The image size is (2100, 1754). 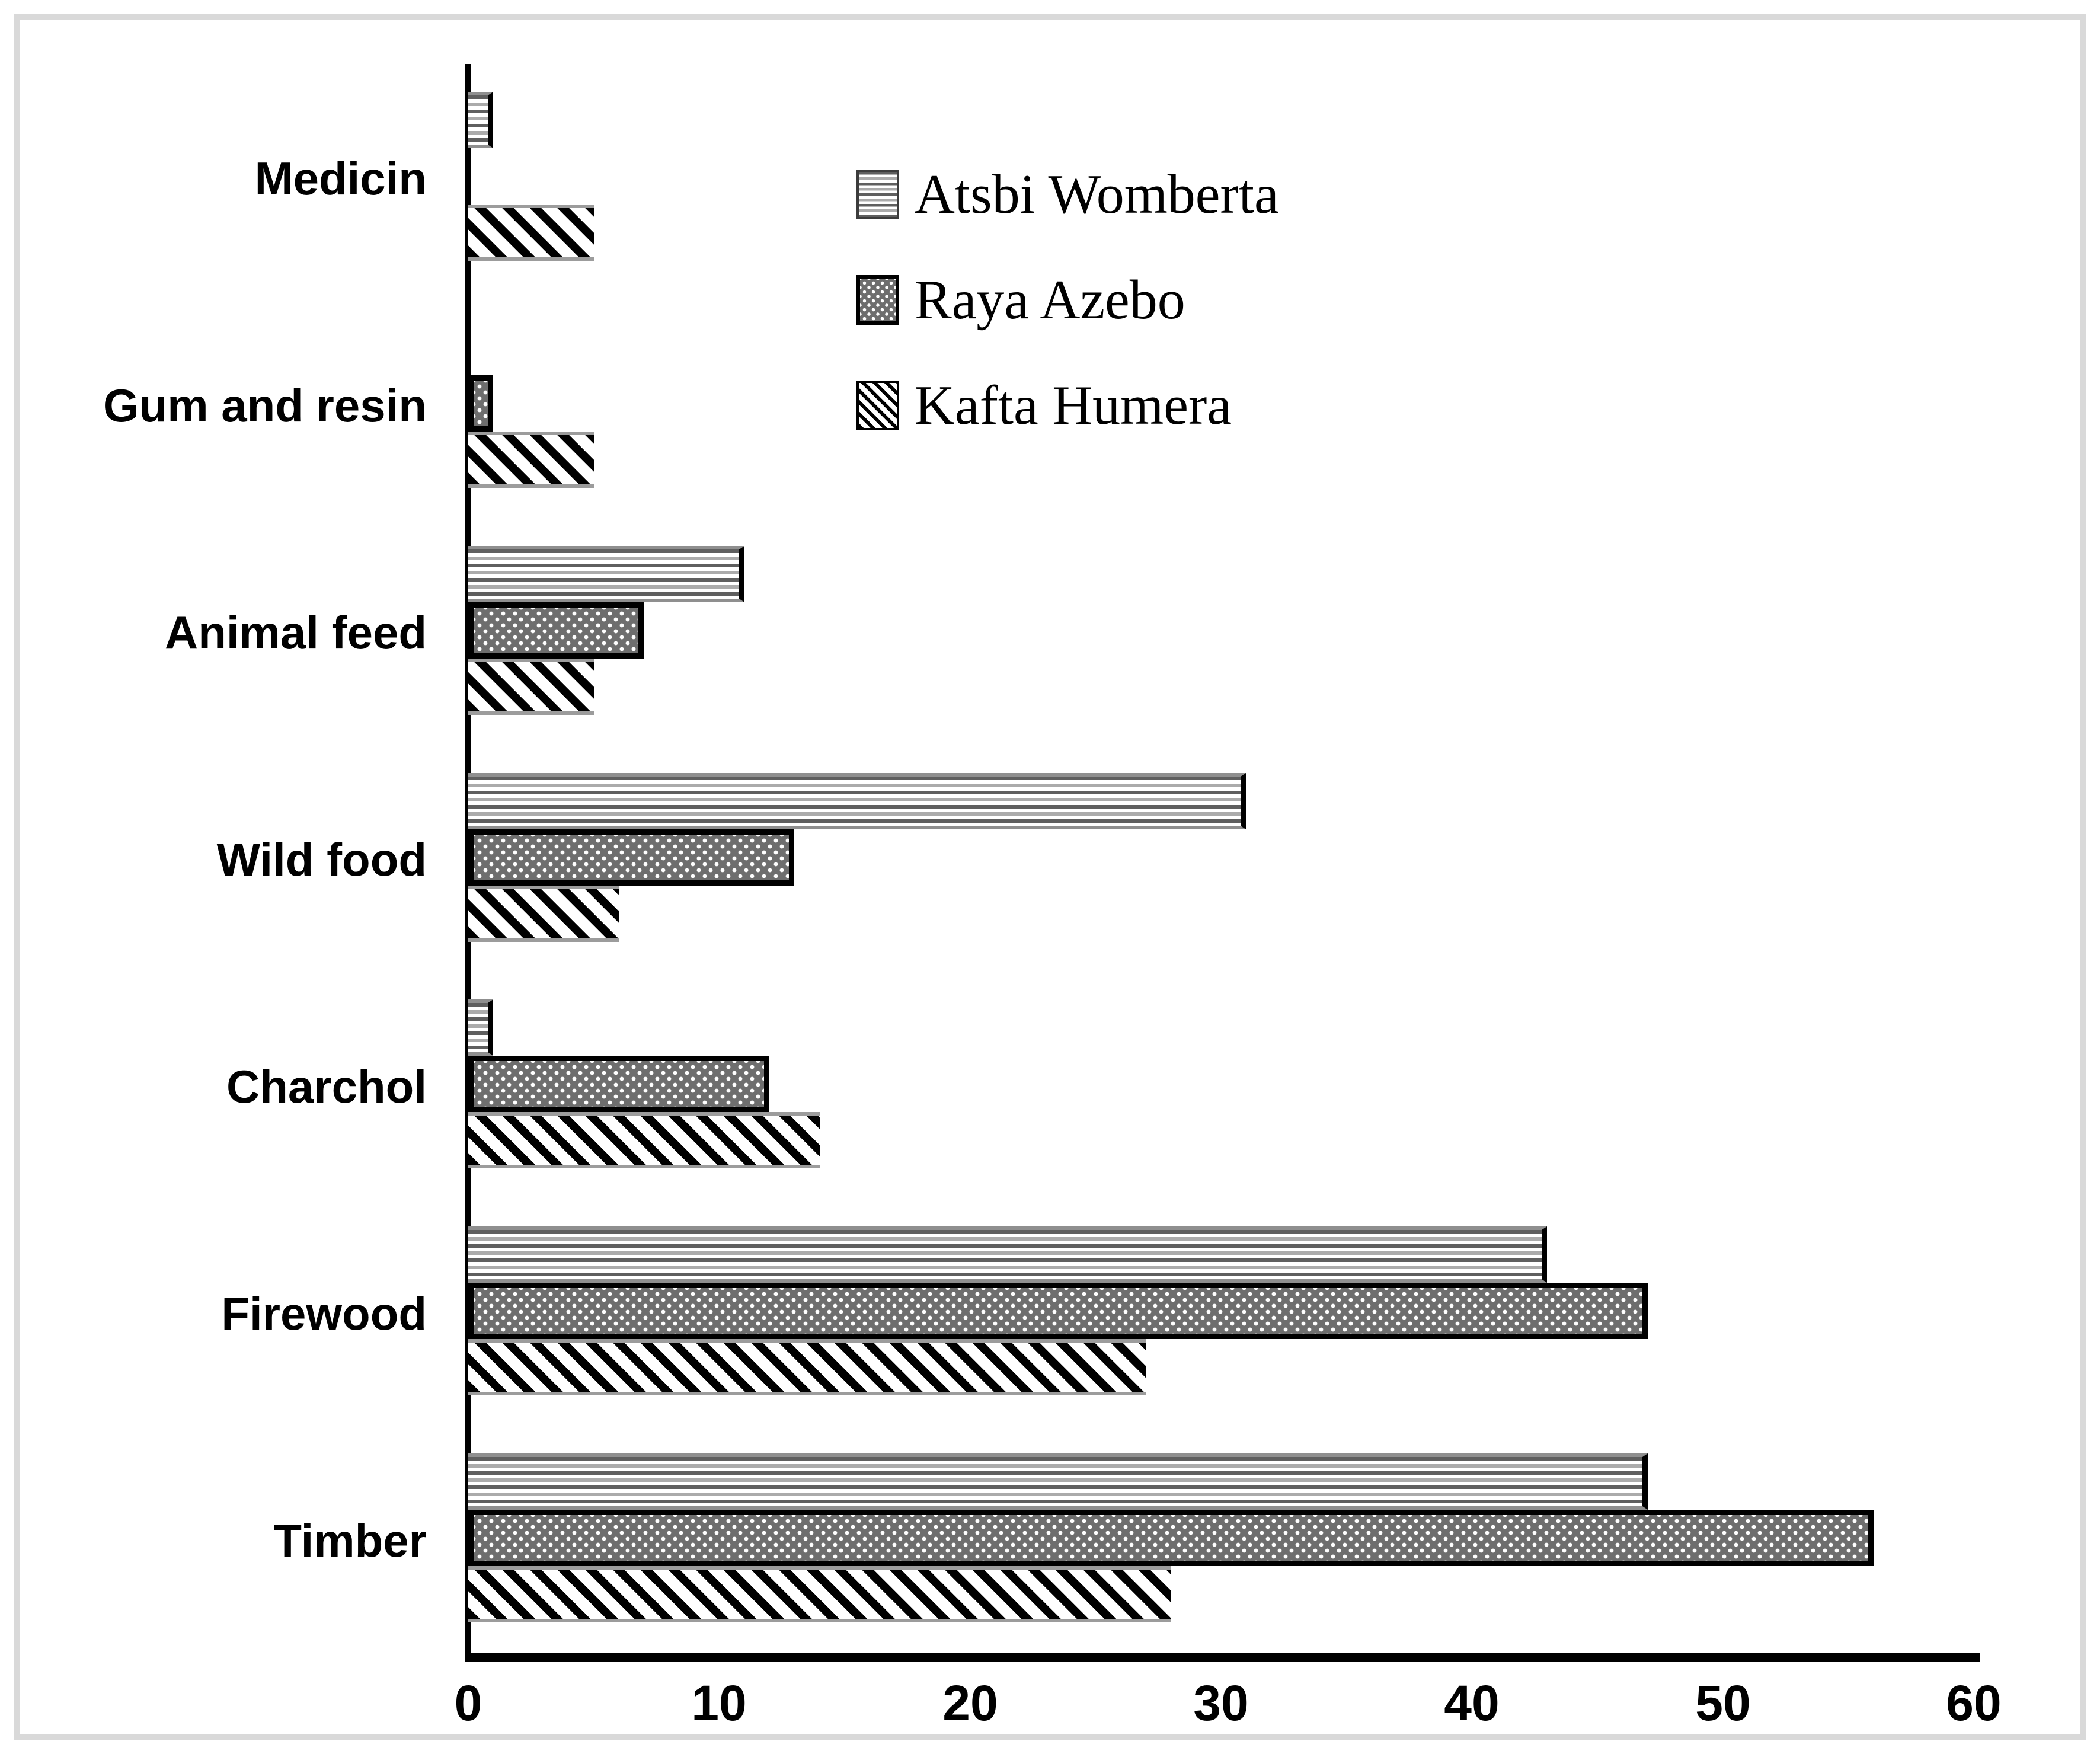 I want to click on category-label-medicin: Medicin, so click(x=340, y=178).